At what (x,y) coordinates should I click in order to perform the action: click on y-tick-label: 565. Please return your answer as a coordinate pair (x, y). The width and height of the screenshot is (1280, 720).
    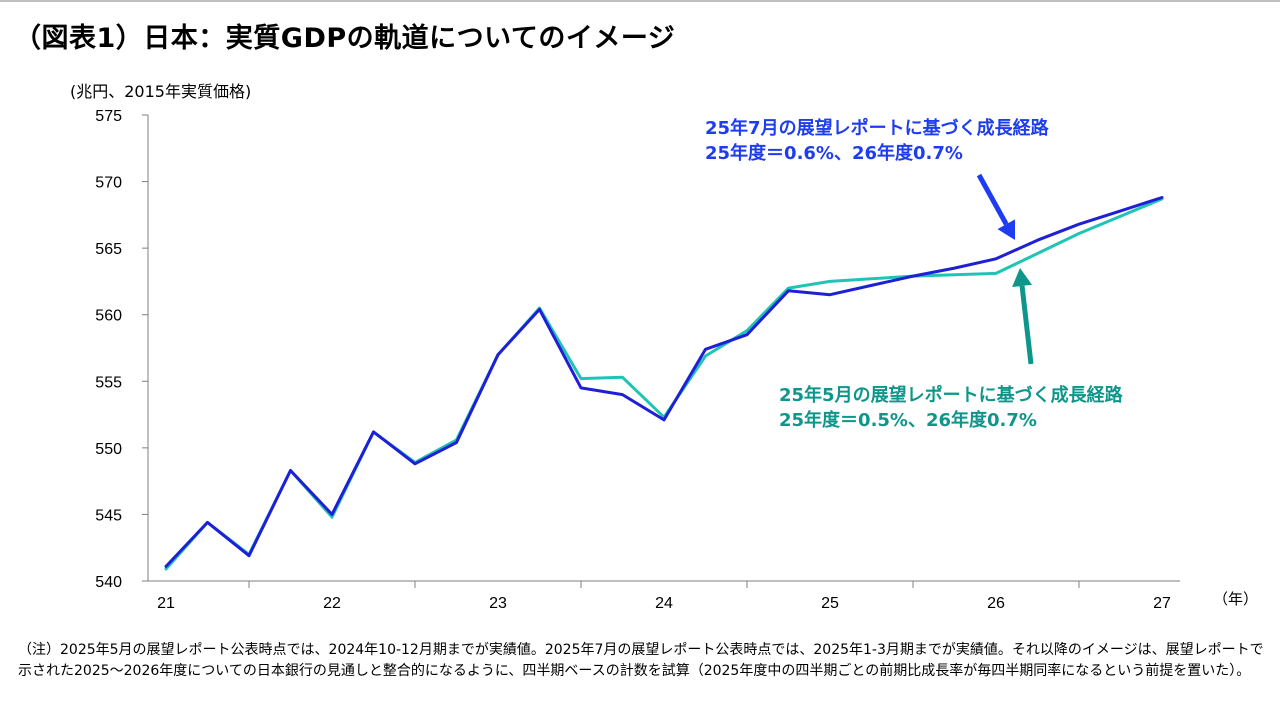
    Looking at the image, I should click on (108, 249).